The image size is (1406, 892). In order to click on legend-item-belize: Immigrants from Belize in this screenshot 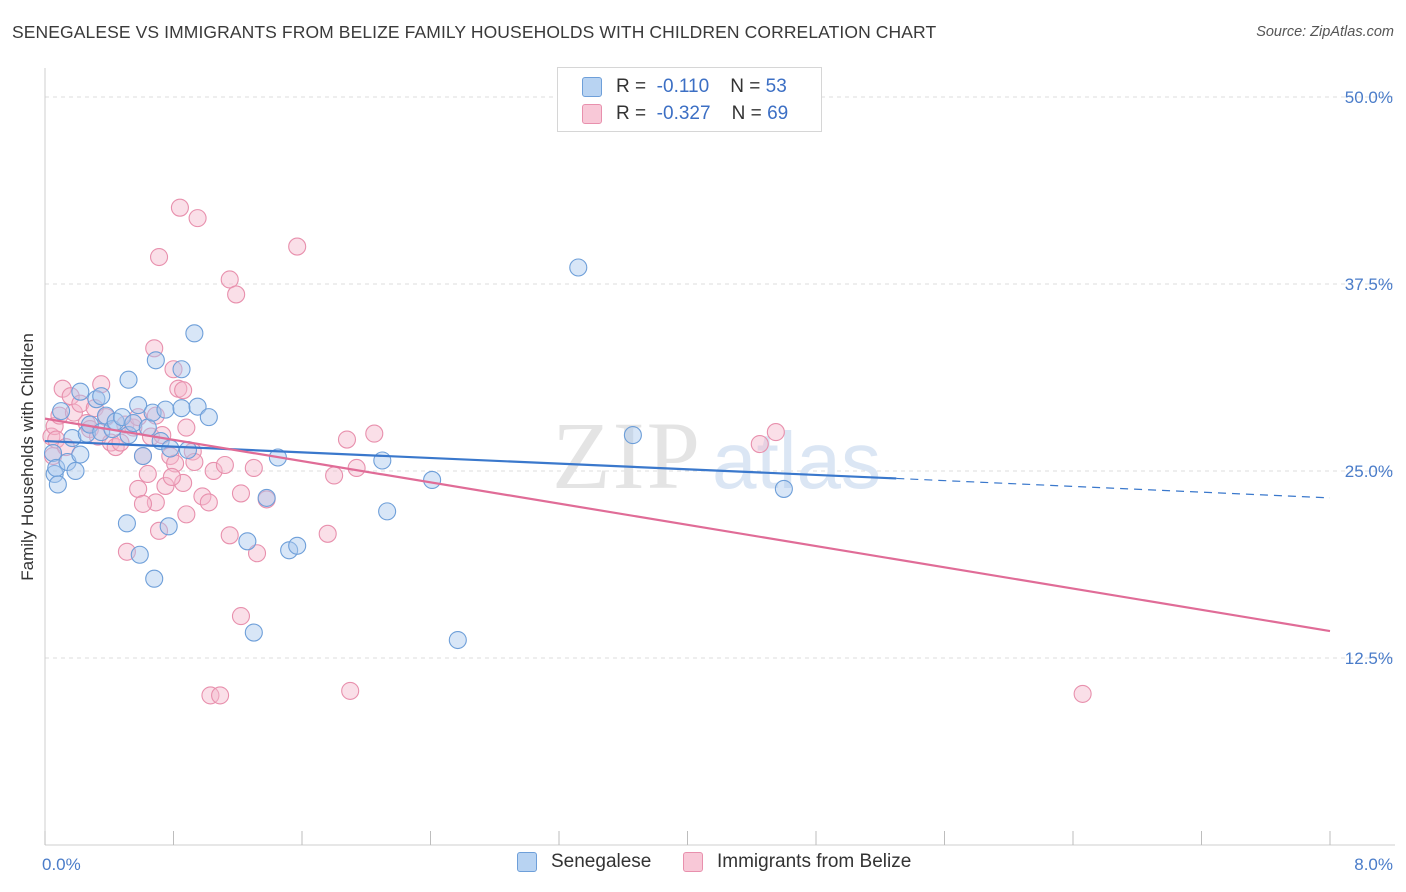, I will do `click(797, 862)`.